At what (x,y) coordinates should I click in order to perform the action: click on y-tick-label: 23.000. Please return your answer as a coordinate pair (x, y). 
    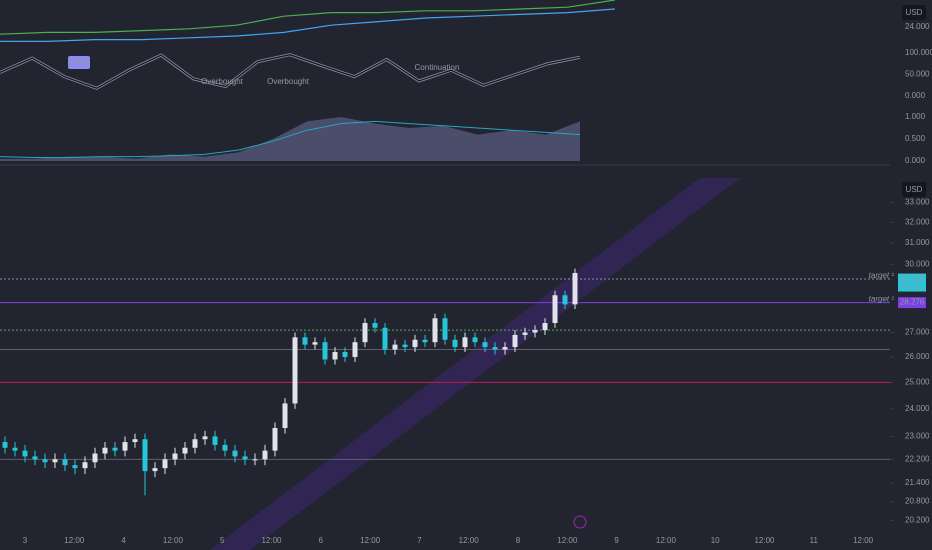
    Looking at the image, I should click on (917, 435).